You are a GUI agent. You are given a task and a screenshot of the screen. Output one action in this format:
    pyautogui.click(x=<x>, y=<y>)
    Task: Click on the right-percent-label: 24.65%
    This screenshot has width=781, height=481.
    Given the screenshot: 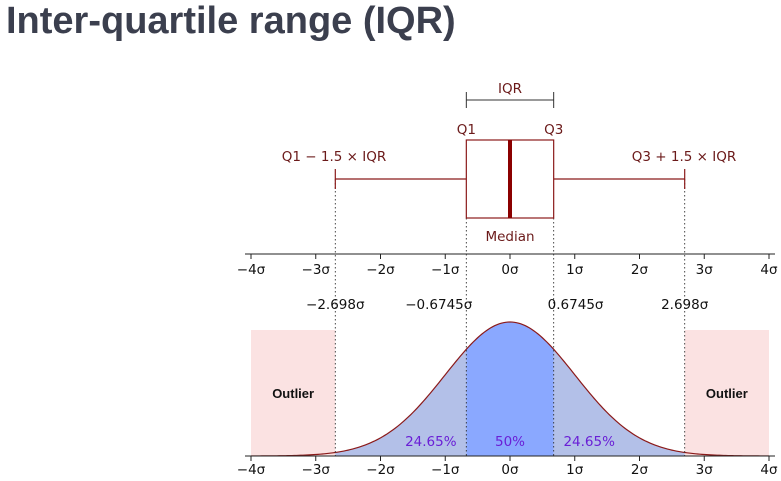 What is the action you would take?
    pyautogui.click(x=589, y=442)
    